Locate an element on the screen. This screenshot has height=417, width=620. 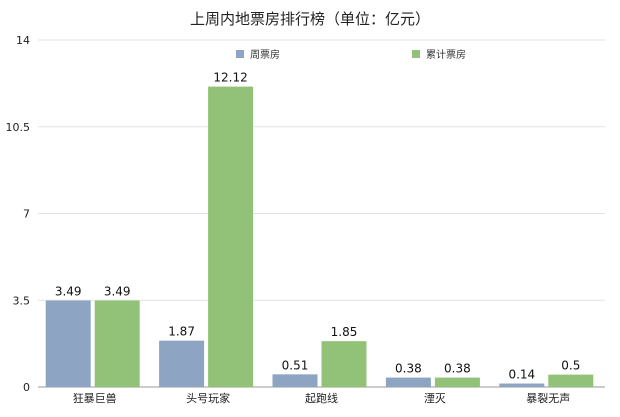
data-label: 0.5 is located at coordinates (570, 366).